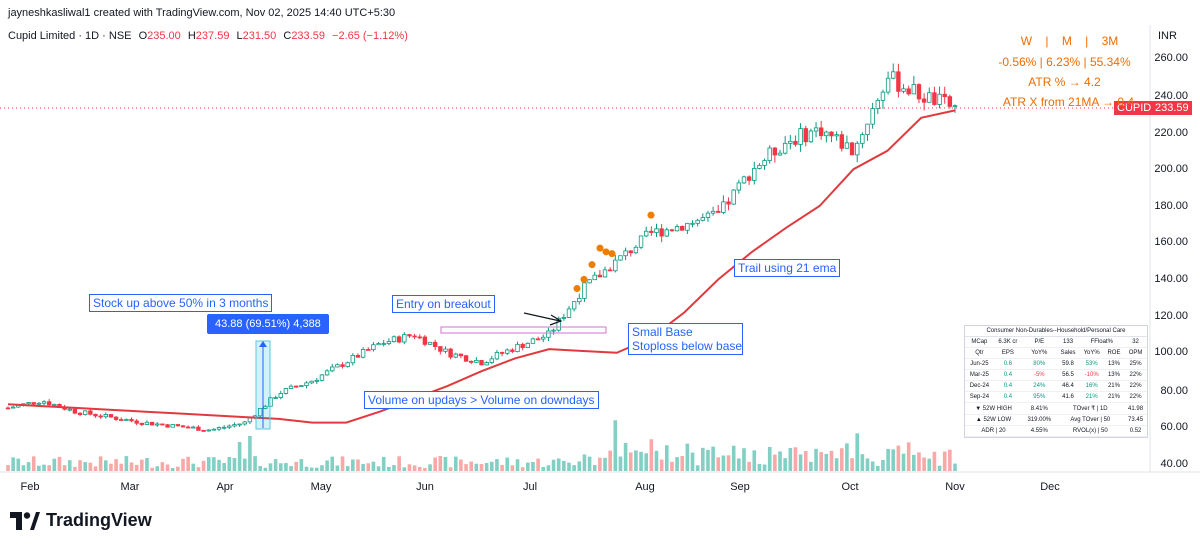  Describe the element at coordinates (1068, 353) in the screenshot. I see `table-header: Sales` at that location.